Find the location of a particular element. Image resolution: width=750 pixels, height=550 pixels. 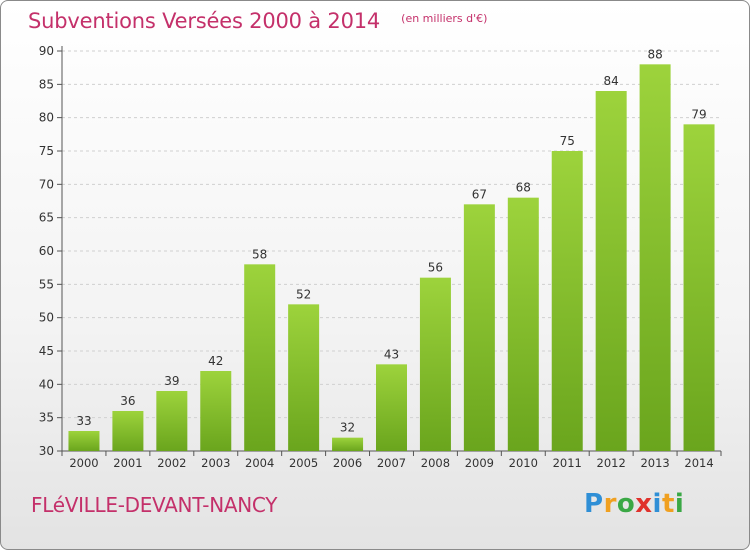

x-tick-label: 2004 is located at coordinates (259, 463).